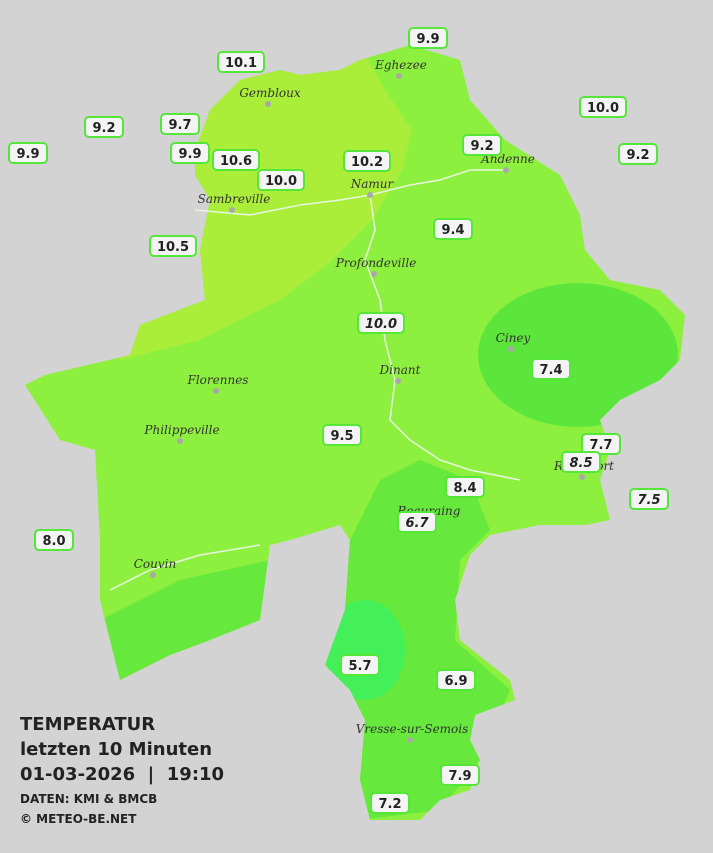  Describe the element at coordinates (513, 338) in the screenshot. I see `town-label: Ciney` at that location.